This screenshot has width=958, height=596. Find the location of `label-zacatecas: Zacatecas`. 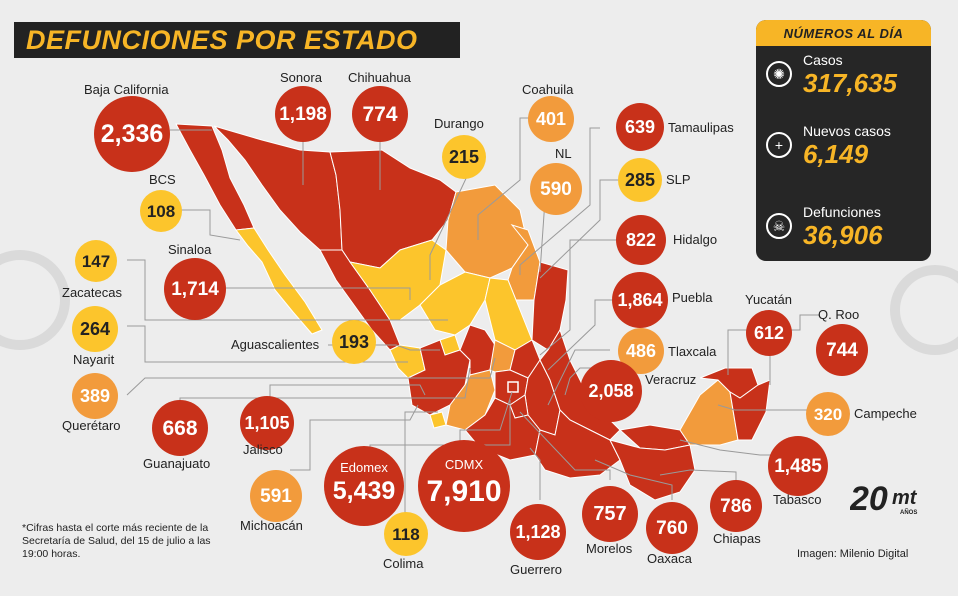

label-zacatecas: Zacatecas is located at coordinates (92, 292).